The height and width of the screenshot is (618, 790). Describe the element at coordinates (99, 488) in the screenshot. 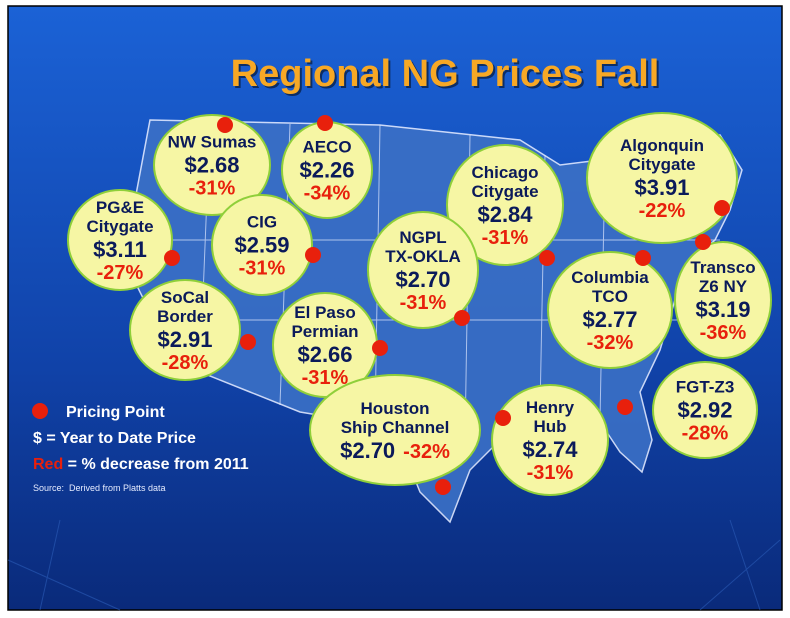

I see `source: Source: Derived from Platts data` at that location.